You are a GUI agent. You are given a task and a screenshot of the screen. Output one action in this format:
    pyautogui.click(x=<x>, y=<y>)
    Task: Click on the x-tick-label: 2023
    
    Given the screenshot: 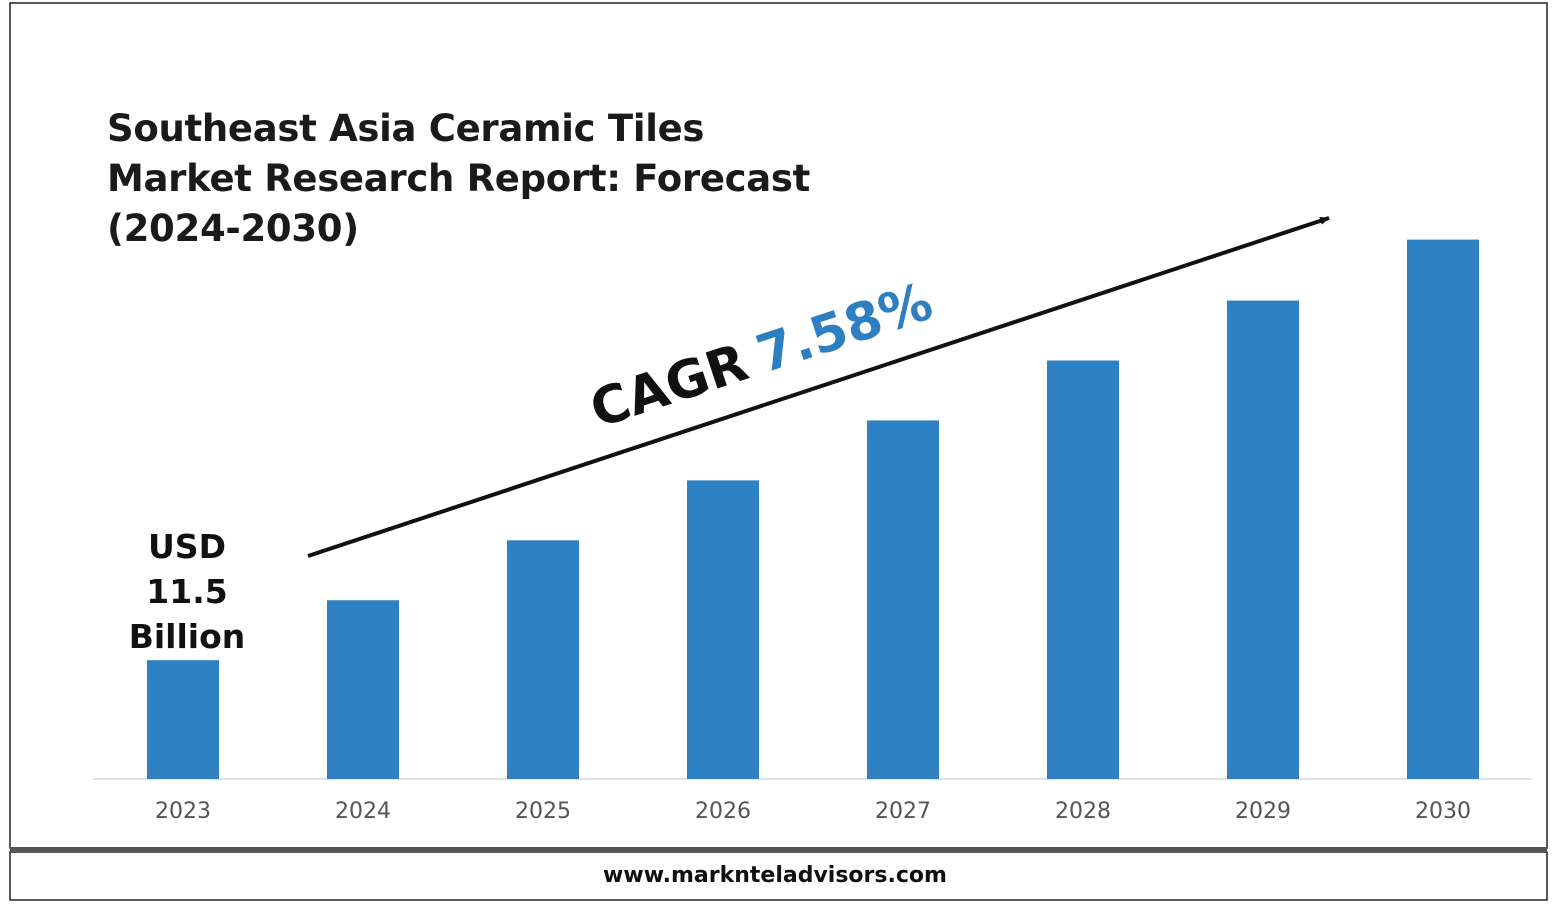 What is the action you would take?
    pyautogui.click(x=183, y=811)
    